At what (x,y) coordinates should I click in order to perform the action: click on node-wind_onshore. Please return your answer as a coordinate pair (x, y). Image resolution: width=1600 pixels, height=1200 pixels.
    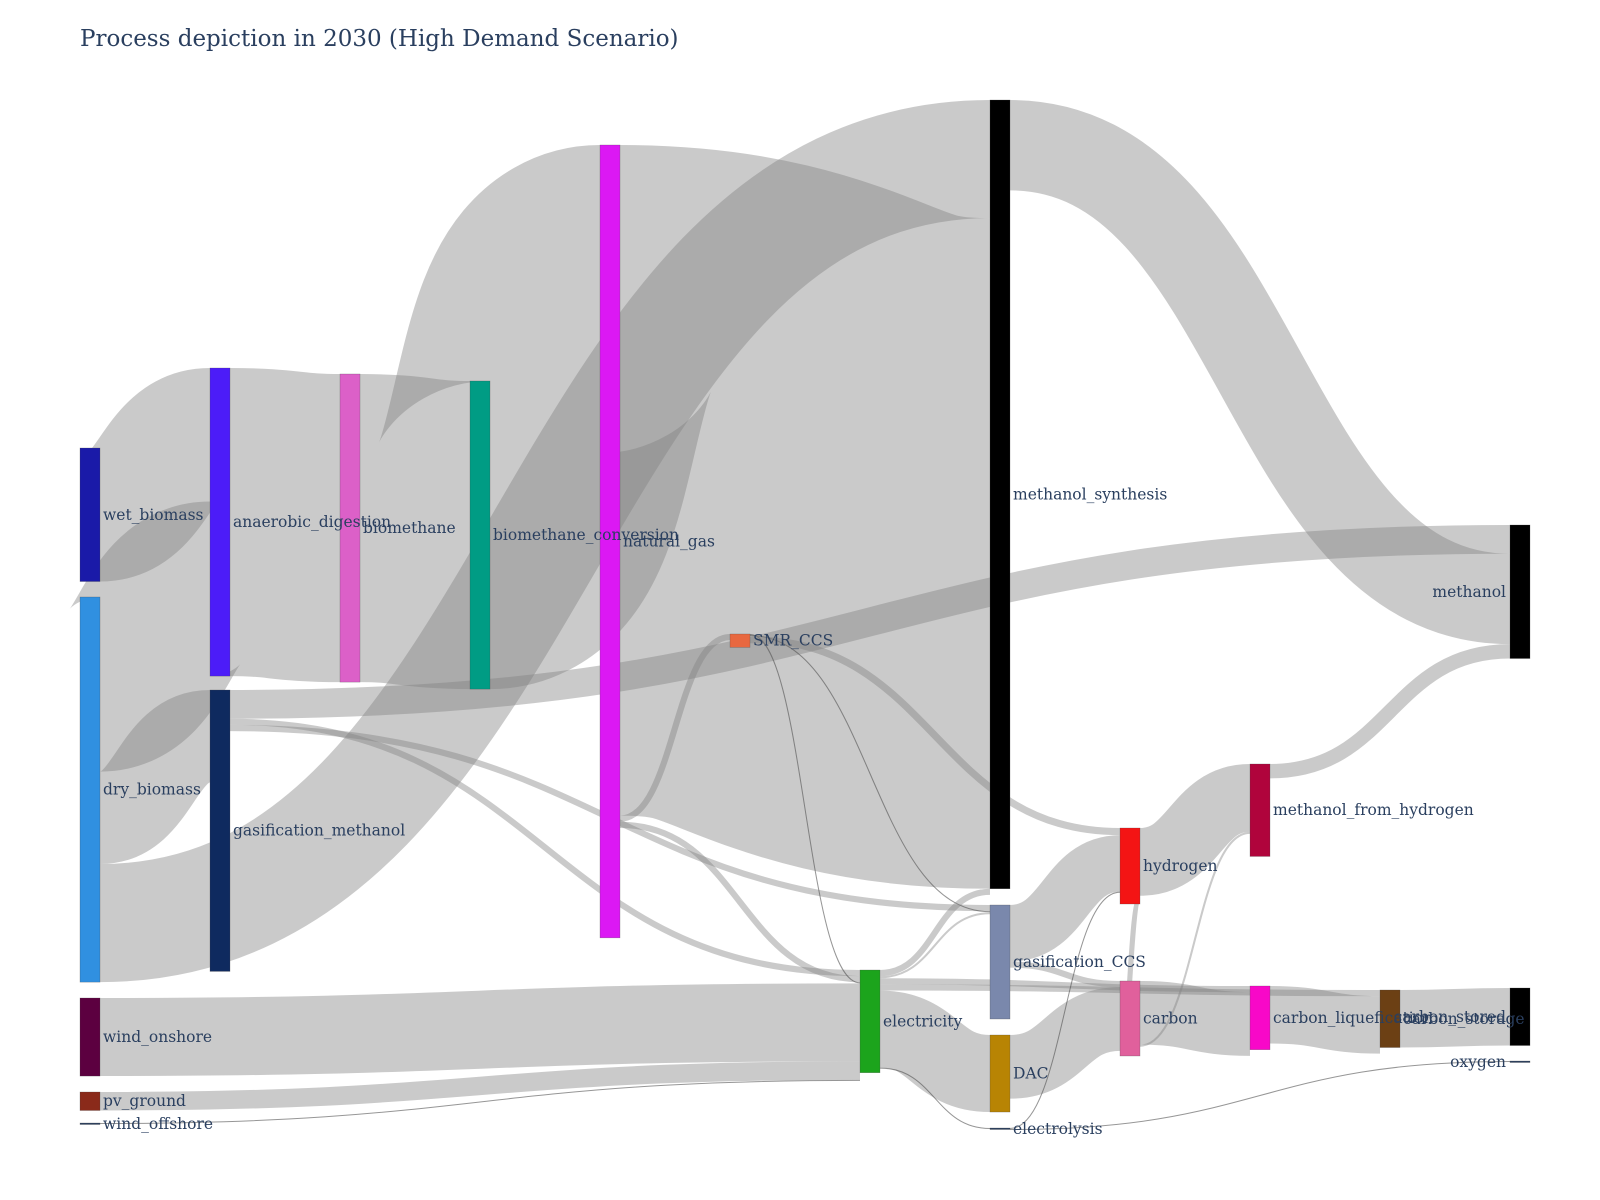
    Looking at the image, I should click on (90, 1037).